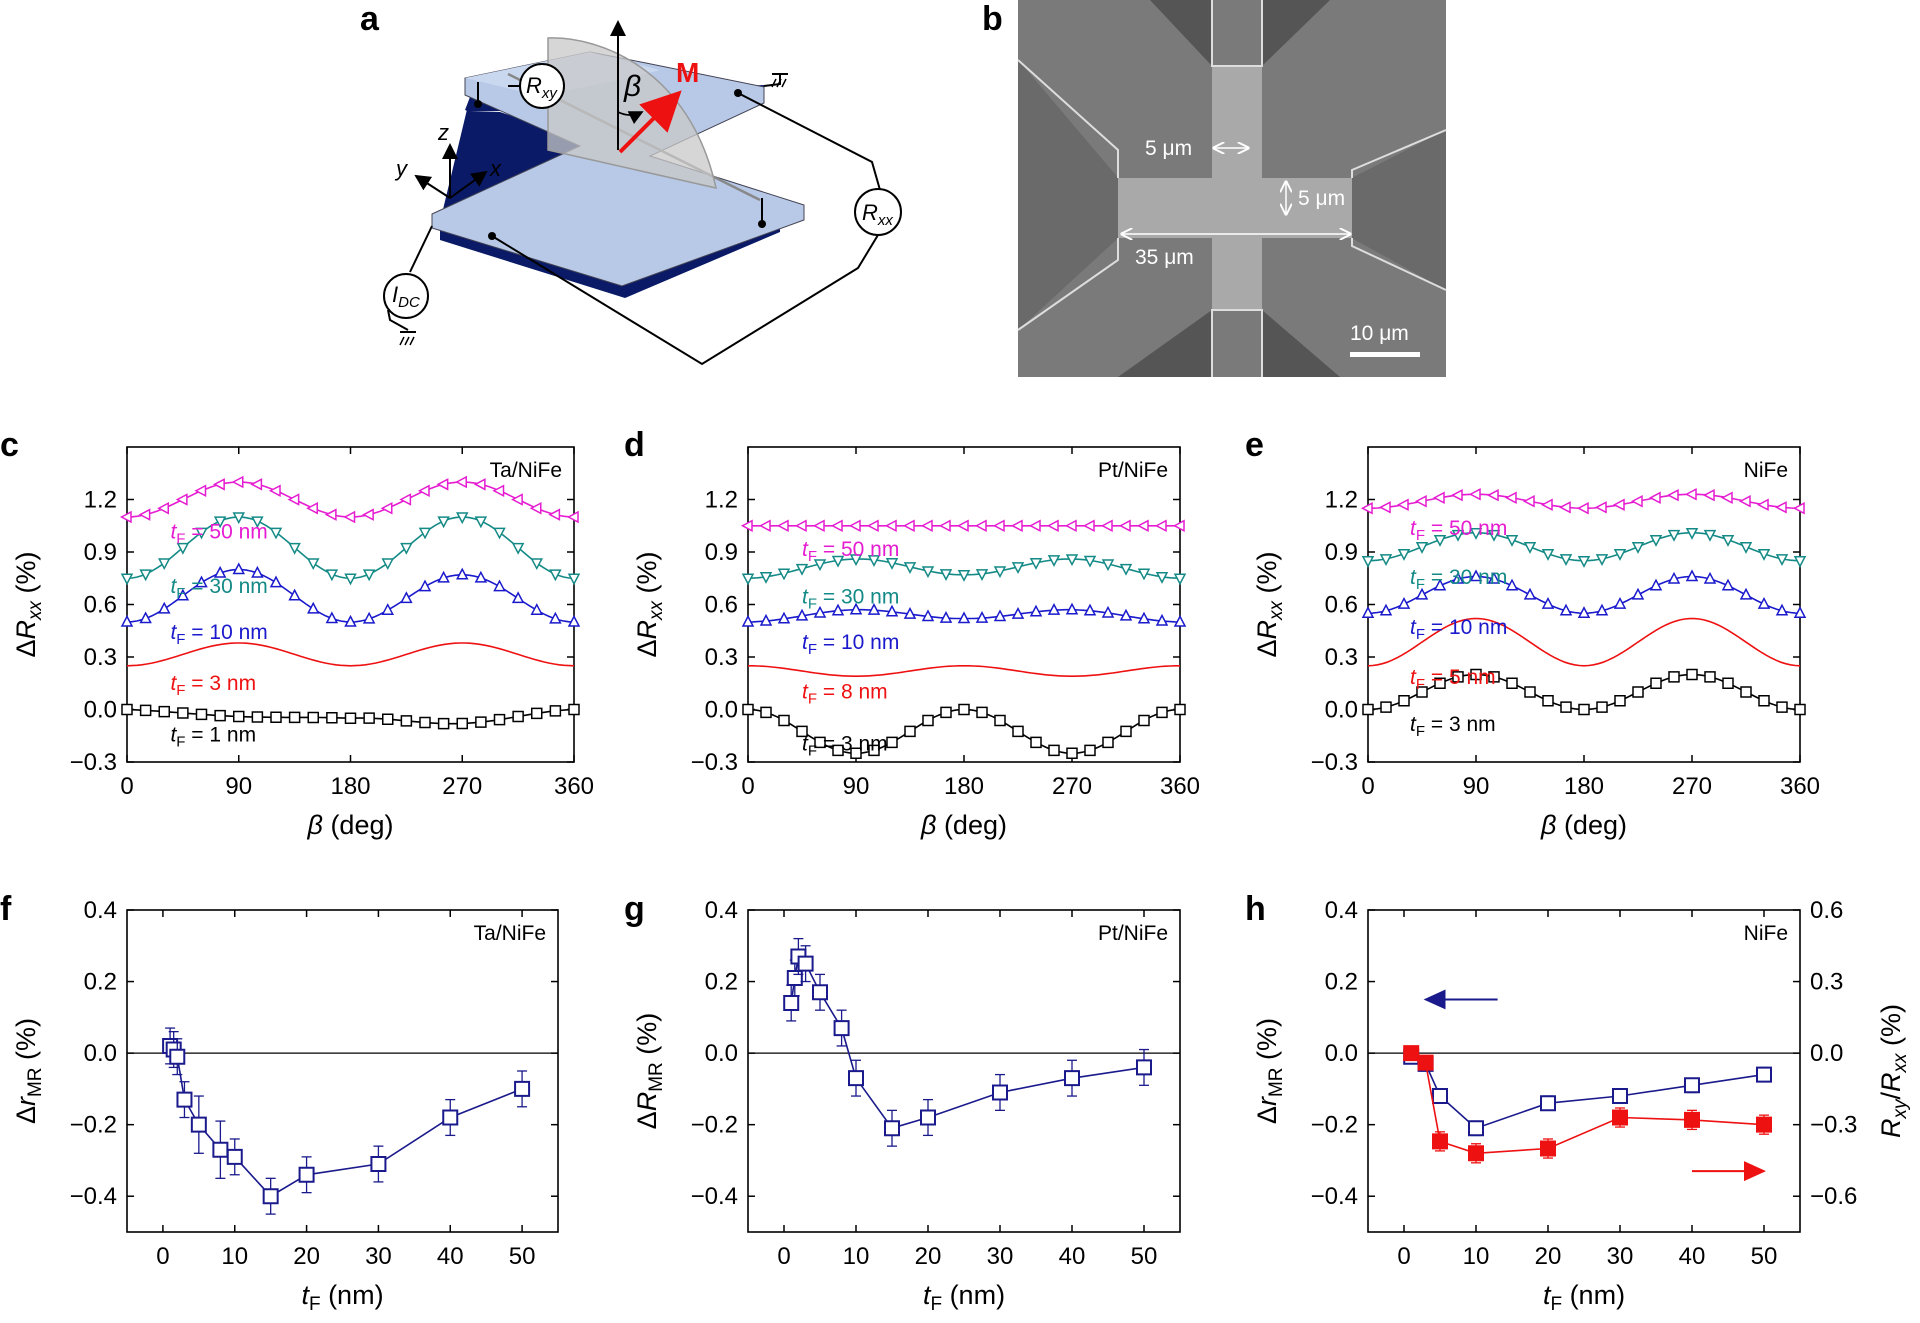  I want to click on y-tick-label: 0.0, so click(1341, 1053).